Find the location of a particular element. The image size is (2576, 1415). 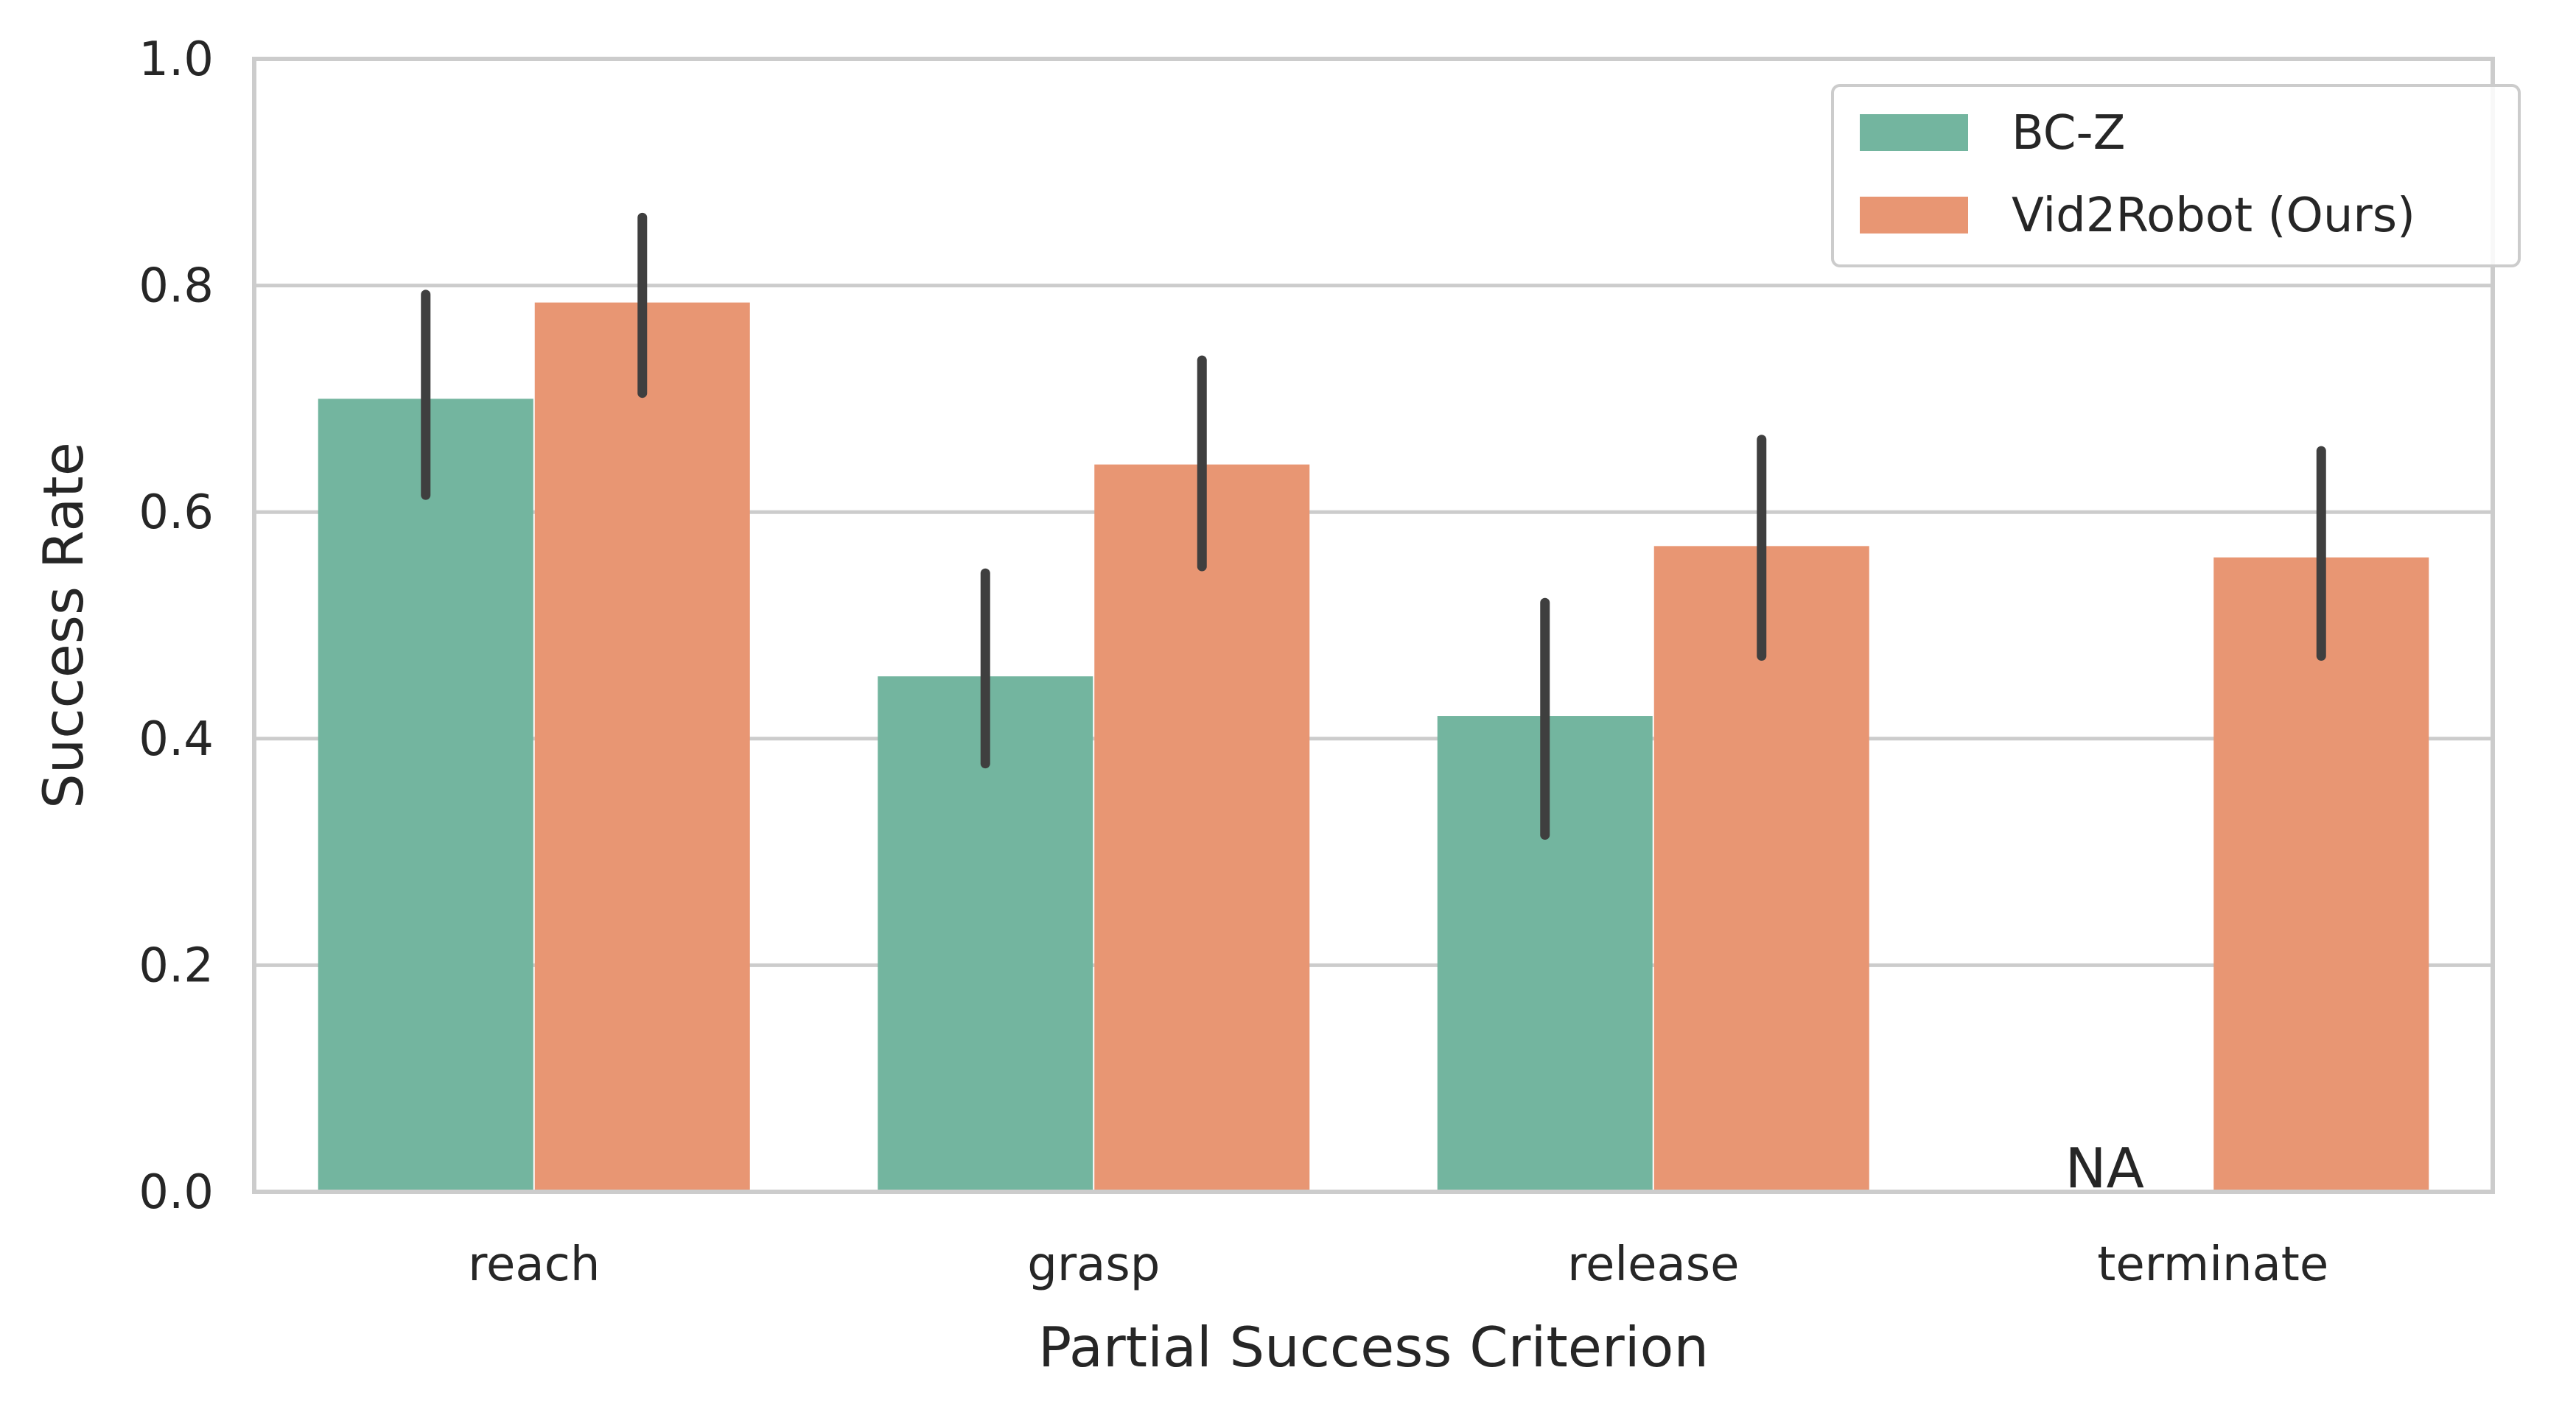

bar-vid2robot-ours--reach is located at coordinates (642, 747).